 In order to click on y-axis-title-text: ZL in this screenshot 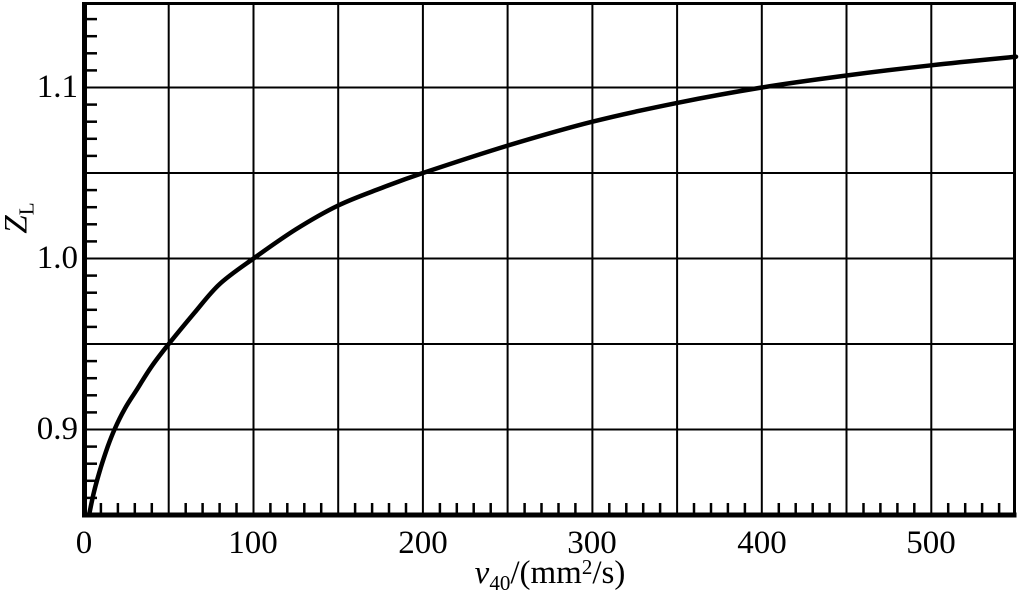, I will do `click(19, 218)`.